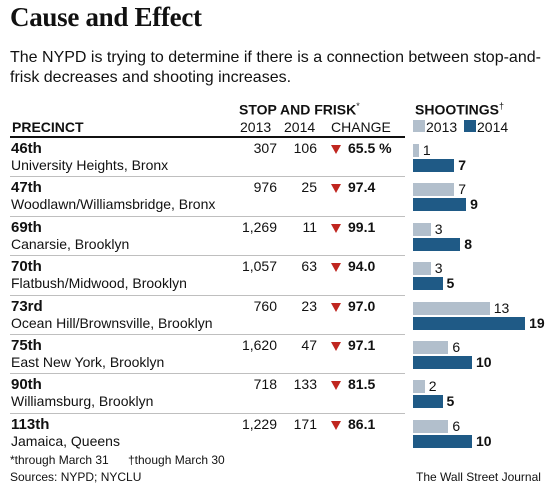 Image resolution: width=555 pixels, height=503 pixels. Describe the element at coordinates (26, 148) in the screenshot. I see `precinct-name: 46th` at that location.